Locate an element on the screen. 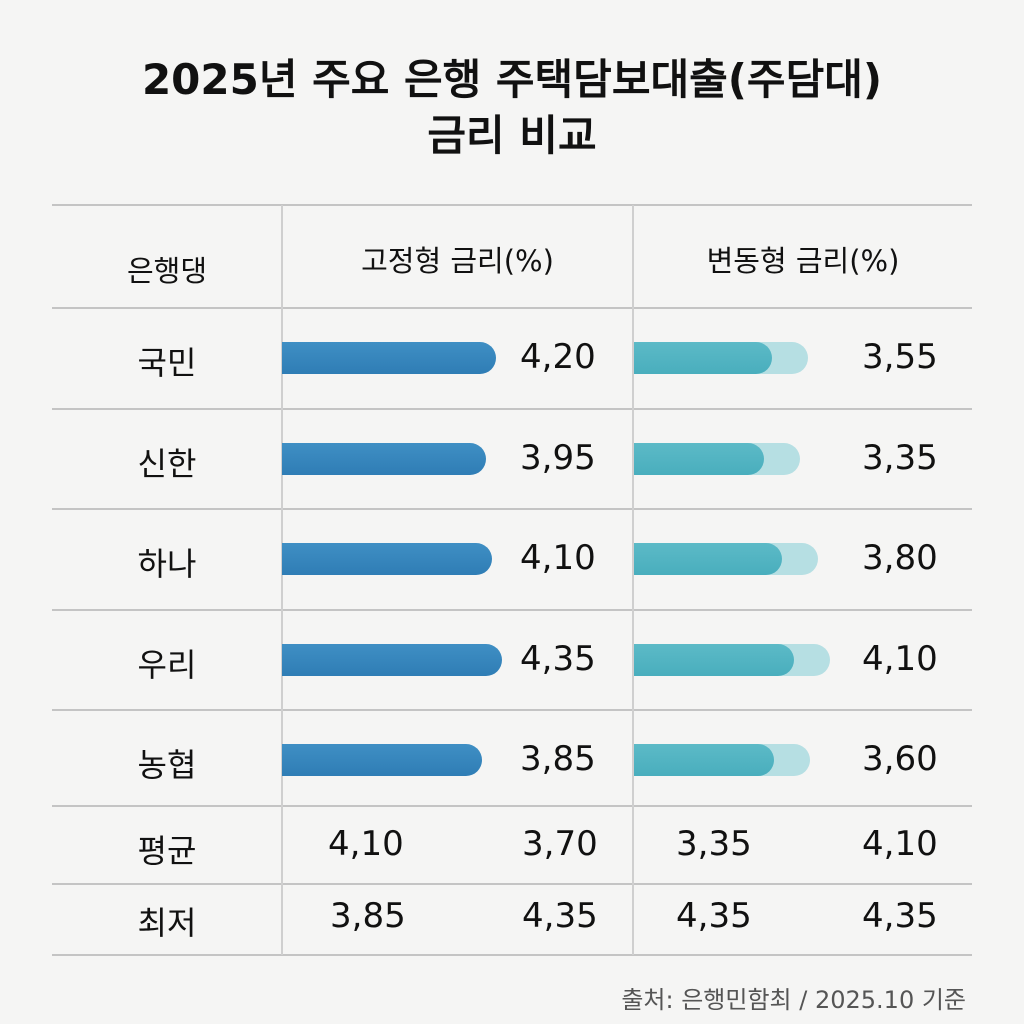 This screenshot has height=1024, width=1024. variable-rate-label: 3,60 is located at coordinates (900, 759).